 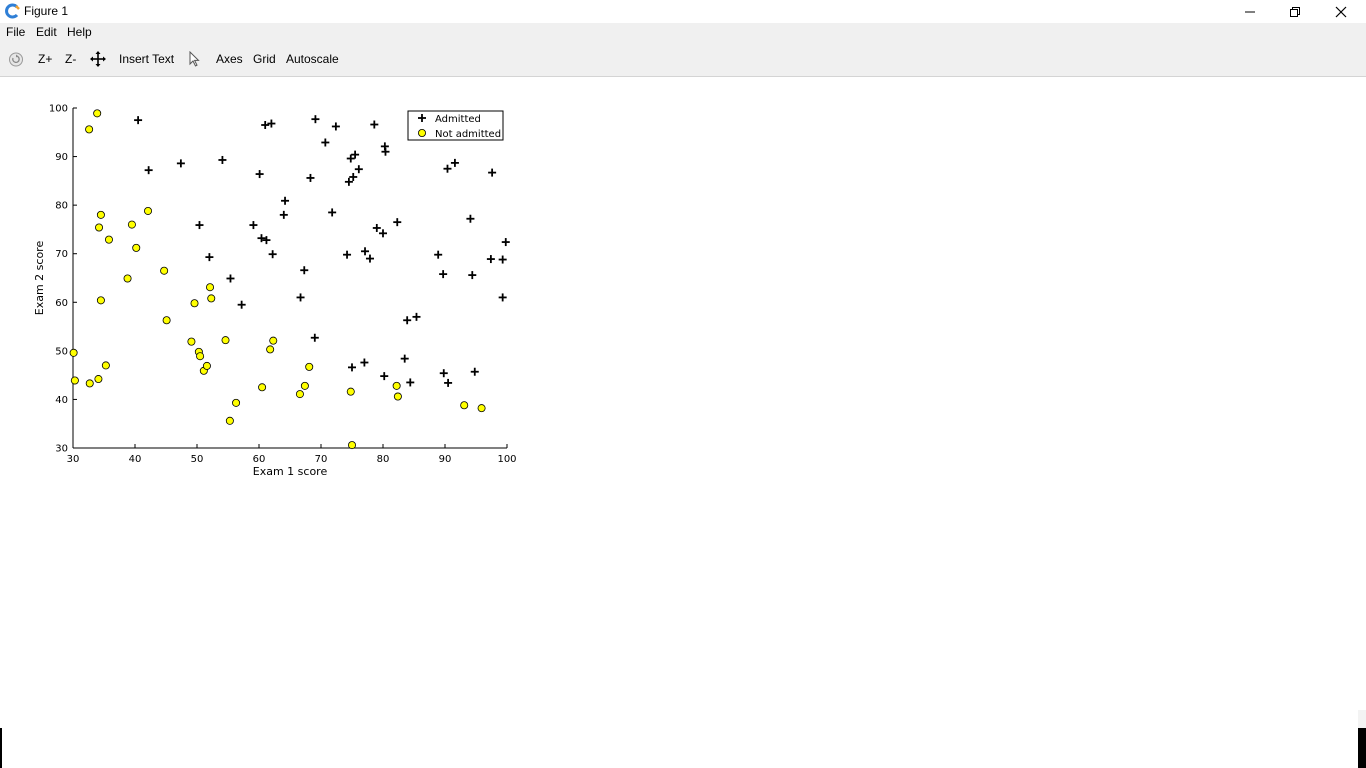 I want to click on figure-toolbar: Z+ Z- Insert Text Axes Grid Autoscale, so click(x=683, y=59).